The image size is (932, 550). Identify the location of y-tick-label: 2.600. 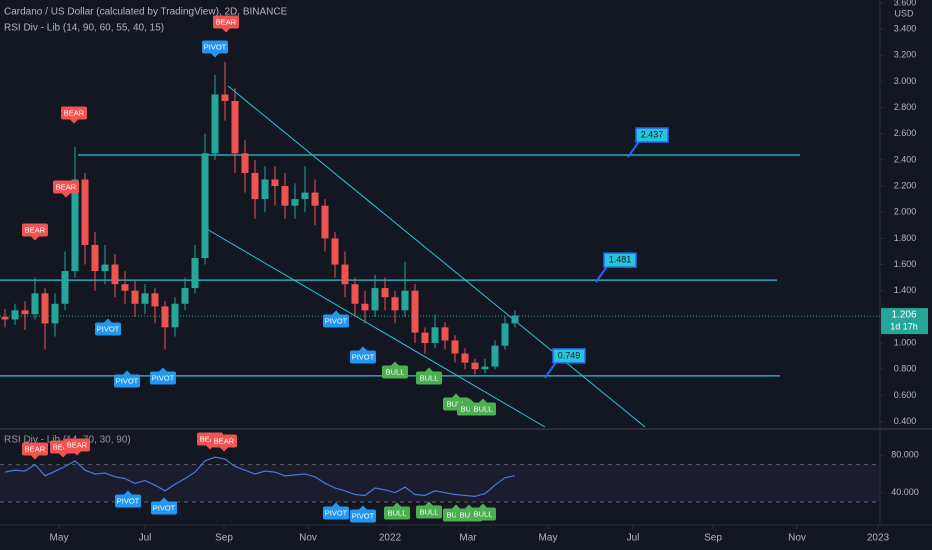
(905, 133).